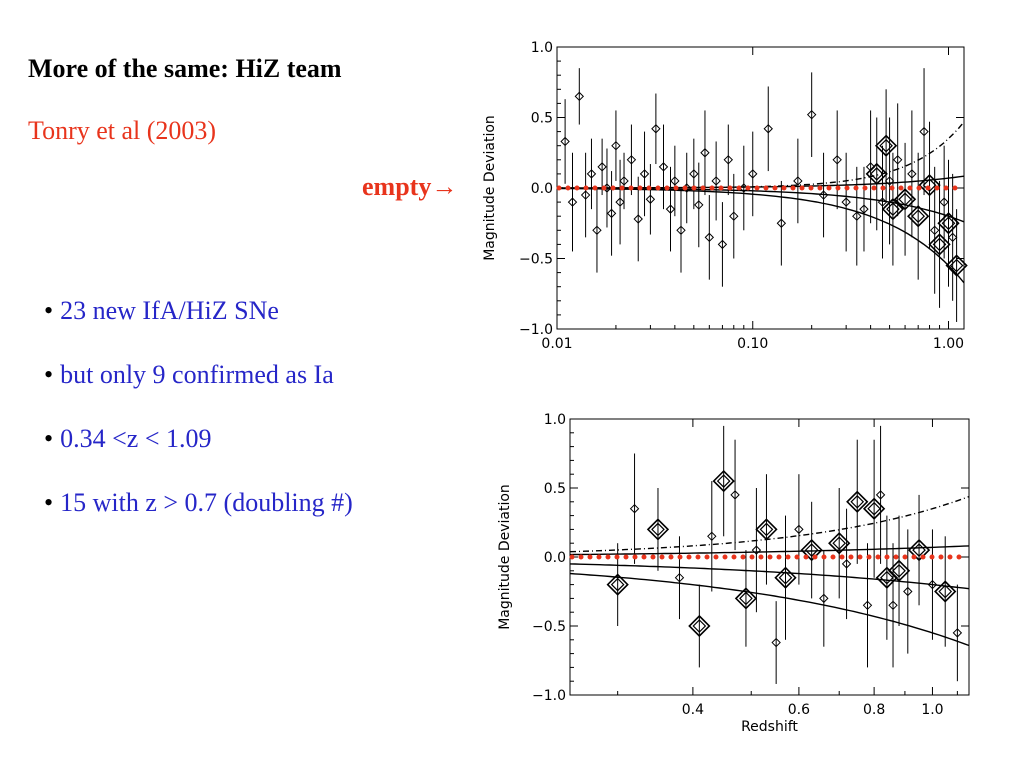 The image size is (1024, 768). What do you see at coordinates (198, 328) in the screenshot?
I see `bullet-item: • 23 new IfA/HiZ SNe` at bounding box center [198, 328].